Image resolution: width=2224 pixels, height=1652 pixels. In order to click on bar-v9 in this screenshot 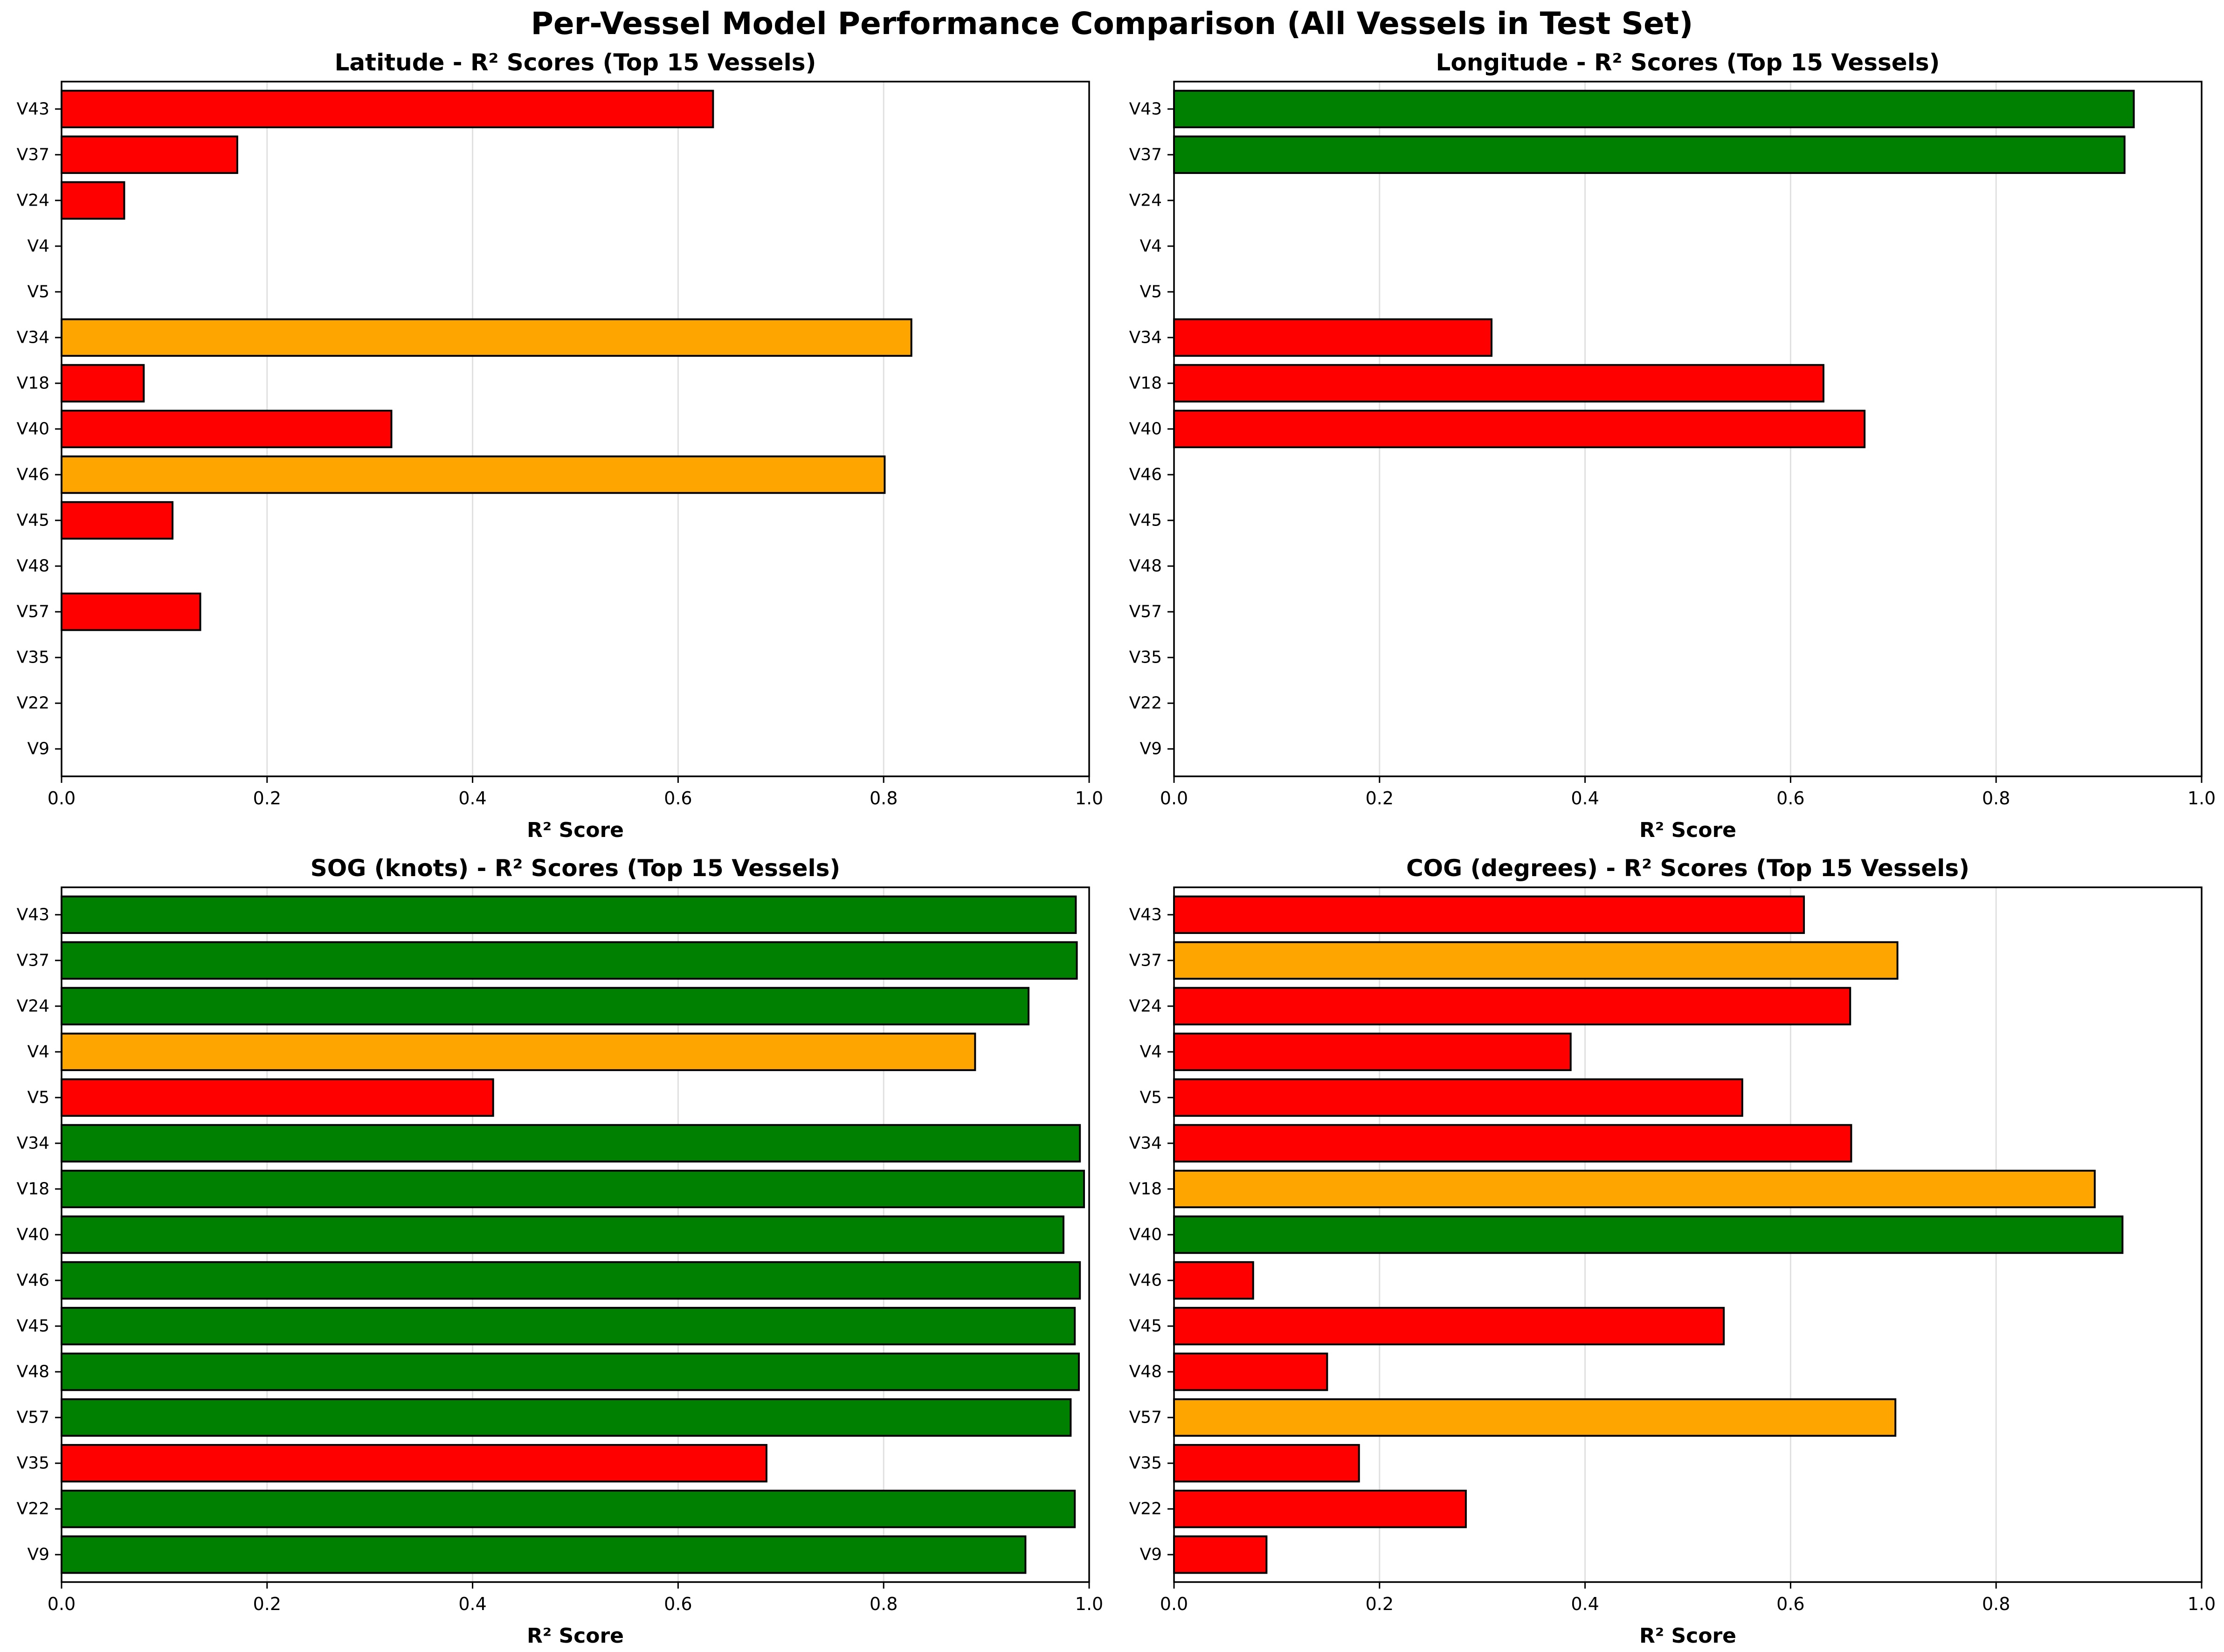, I will do `click(544, 1554)`.